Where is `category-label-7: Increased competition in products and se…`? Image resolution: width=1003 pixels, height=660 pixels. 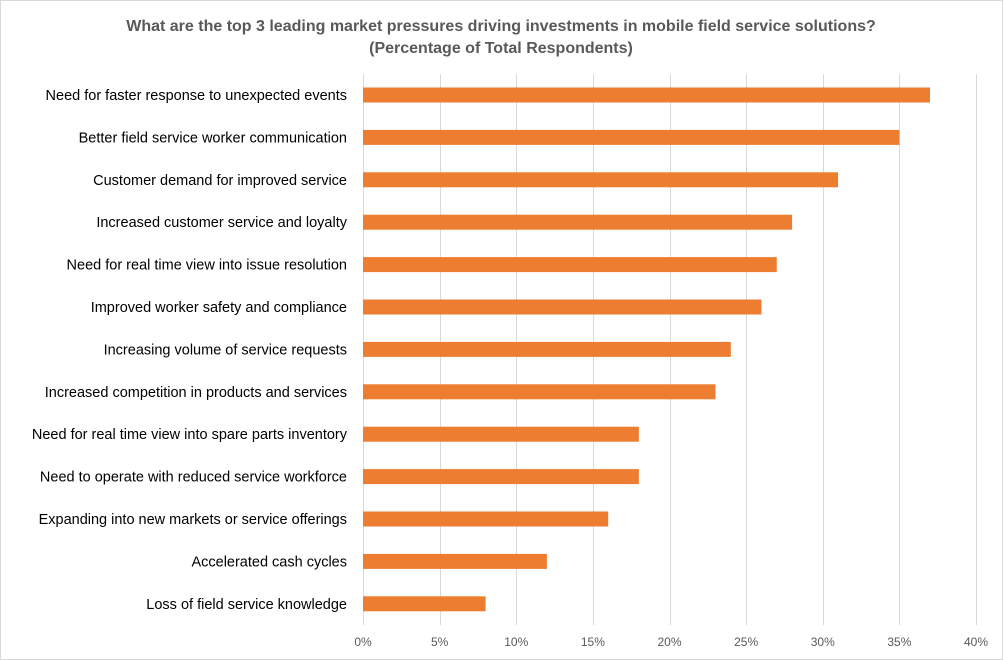 category-label-7: Increased competition in products and se… is located at coordinates (196, 393).